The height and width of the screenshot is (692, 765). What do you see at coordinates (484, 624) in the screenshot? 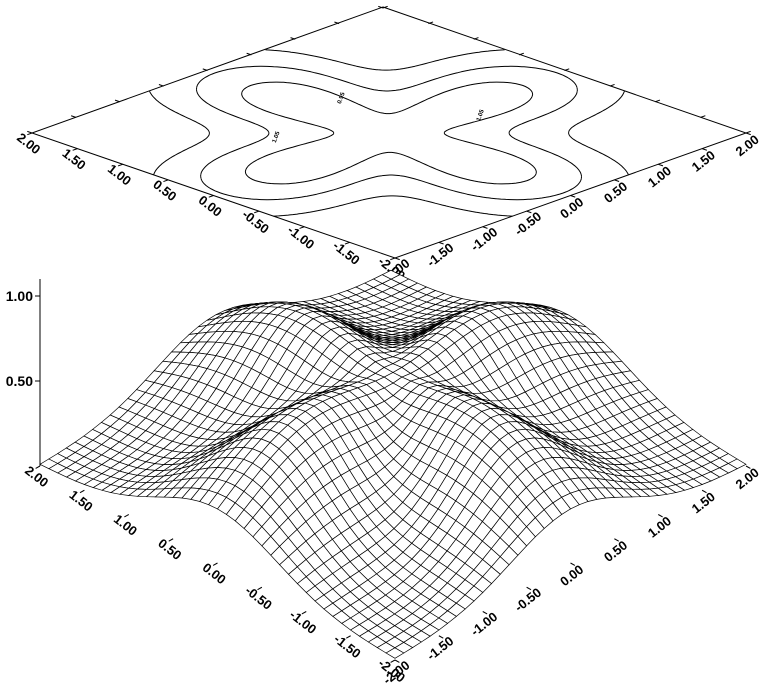
I see `surface-x-tick-label: -1.00` at bounding box center [484, 624].